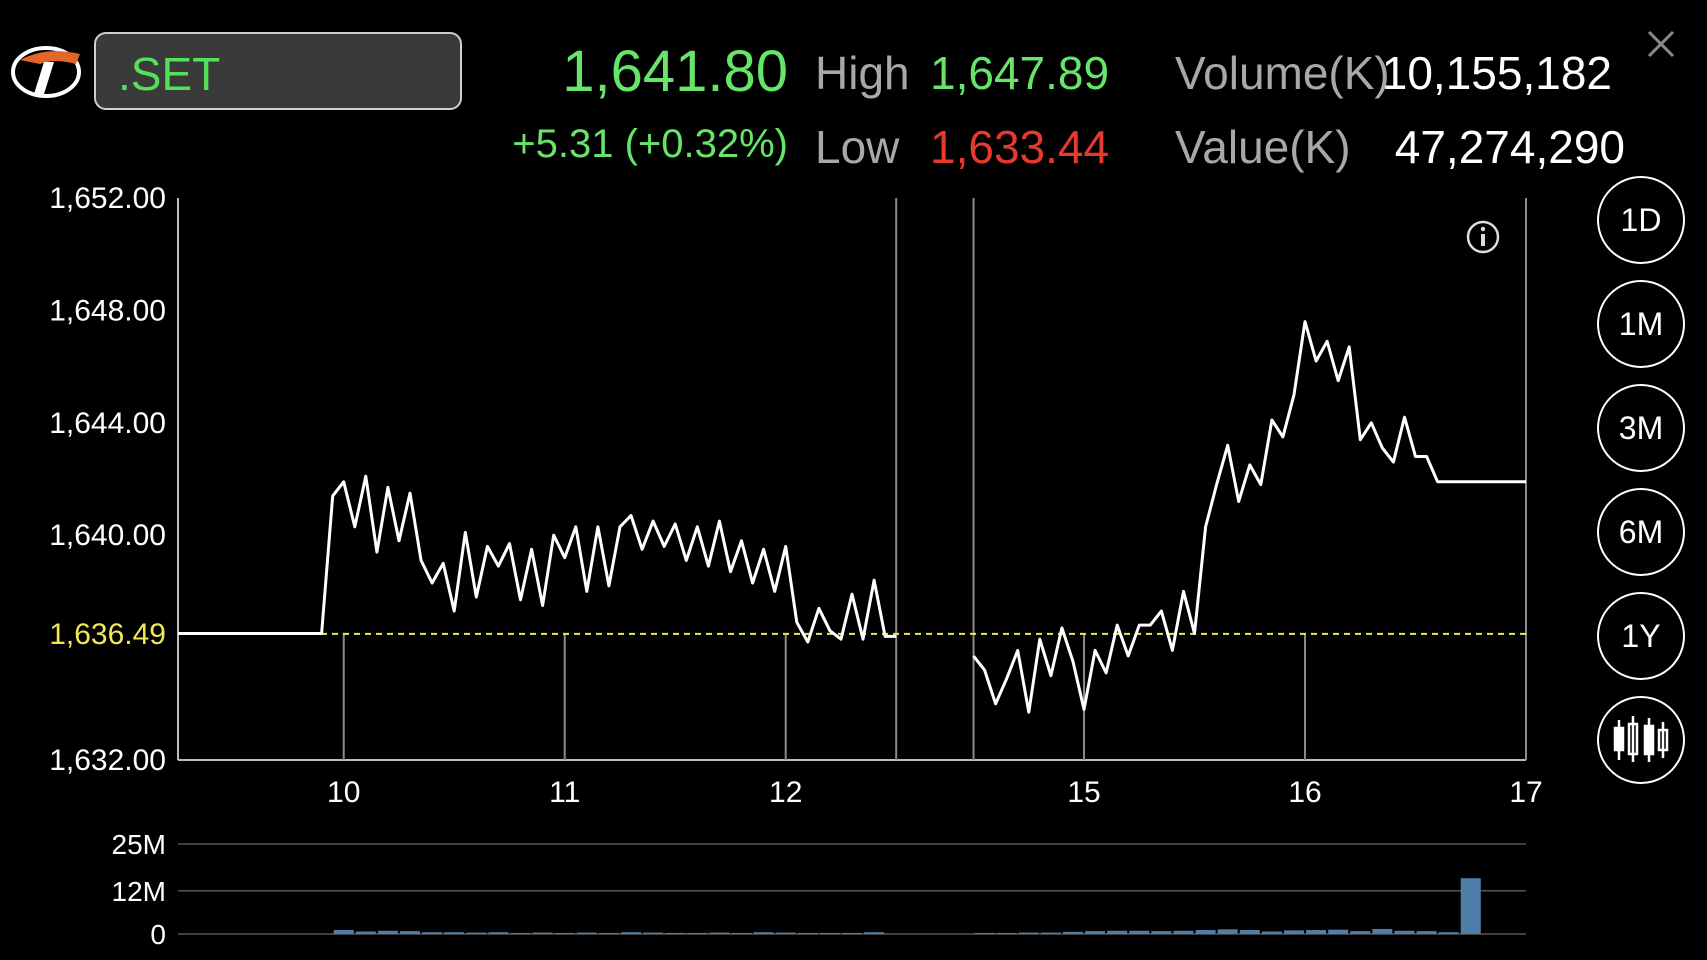 Image resolution: width=1707 pixels, height=960 pixels. I want to click on range-label: 3M, so click(1641, 427).